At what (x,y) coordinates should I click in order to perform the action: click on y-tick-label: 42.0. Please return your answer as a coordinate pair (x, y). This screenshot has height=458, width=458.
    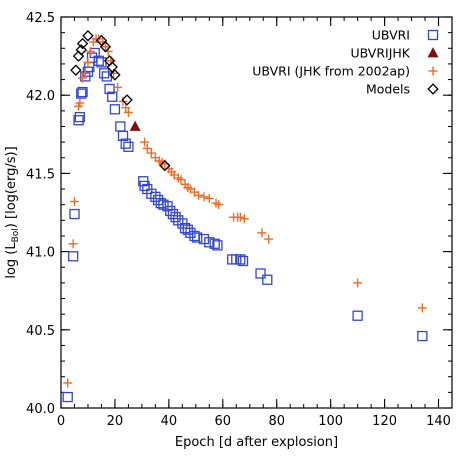
    Looking at the image, I should click on (40, 96).